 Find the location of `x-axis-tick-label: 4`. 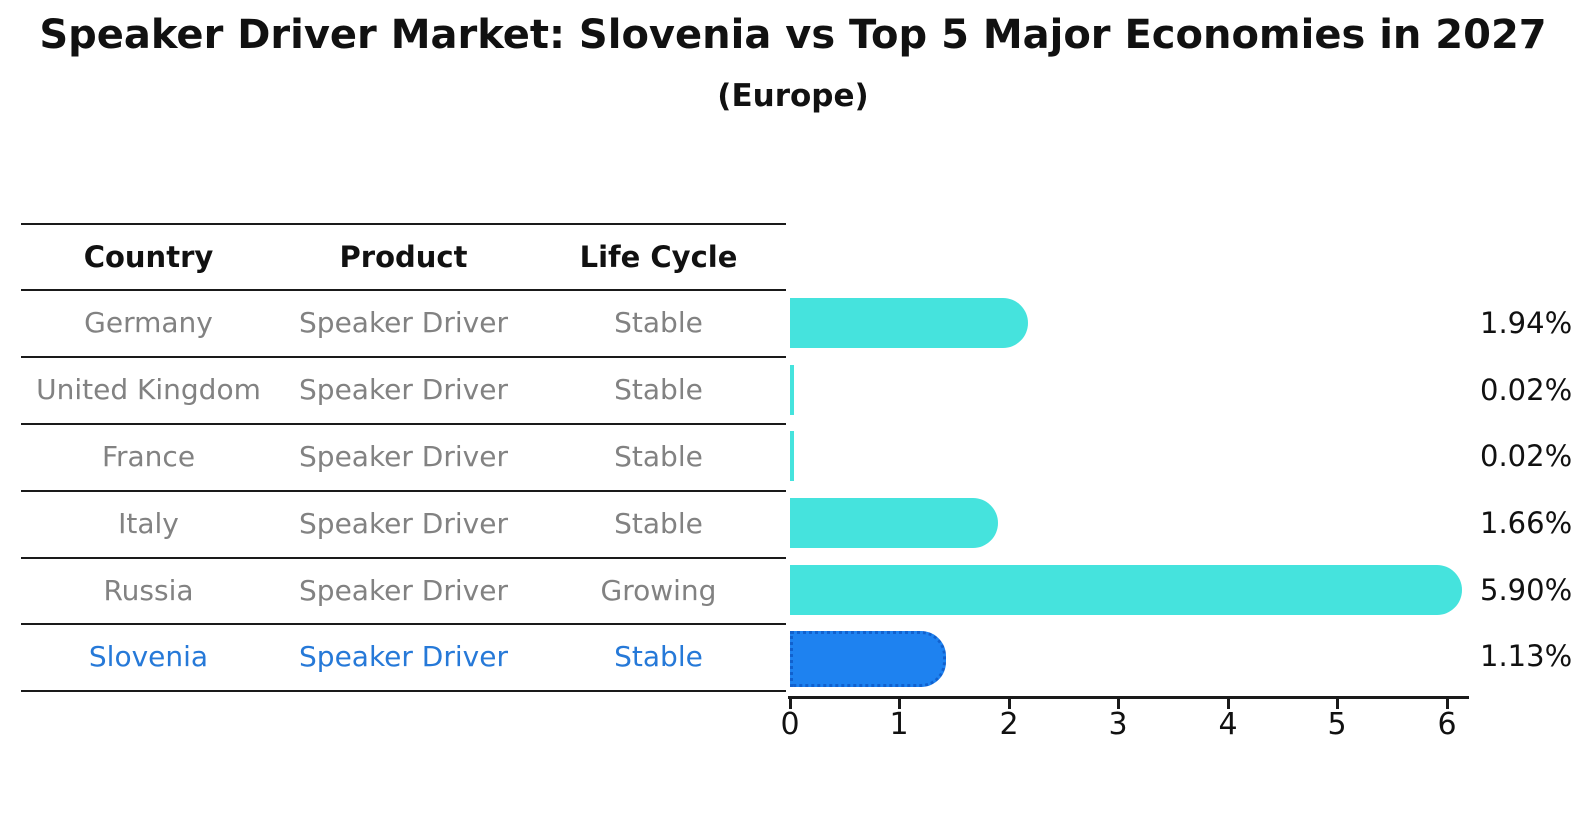

x-axis-tick-label: 4 is located at coordinates (1228, 724).